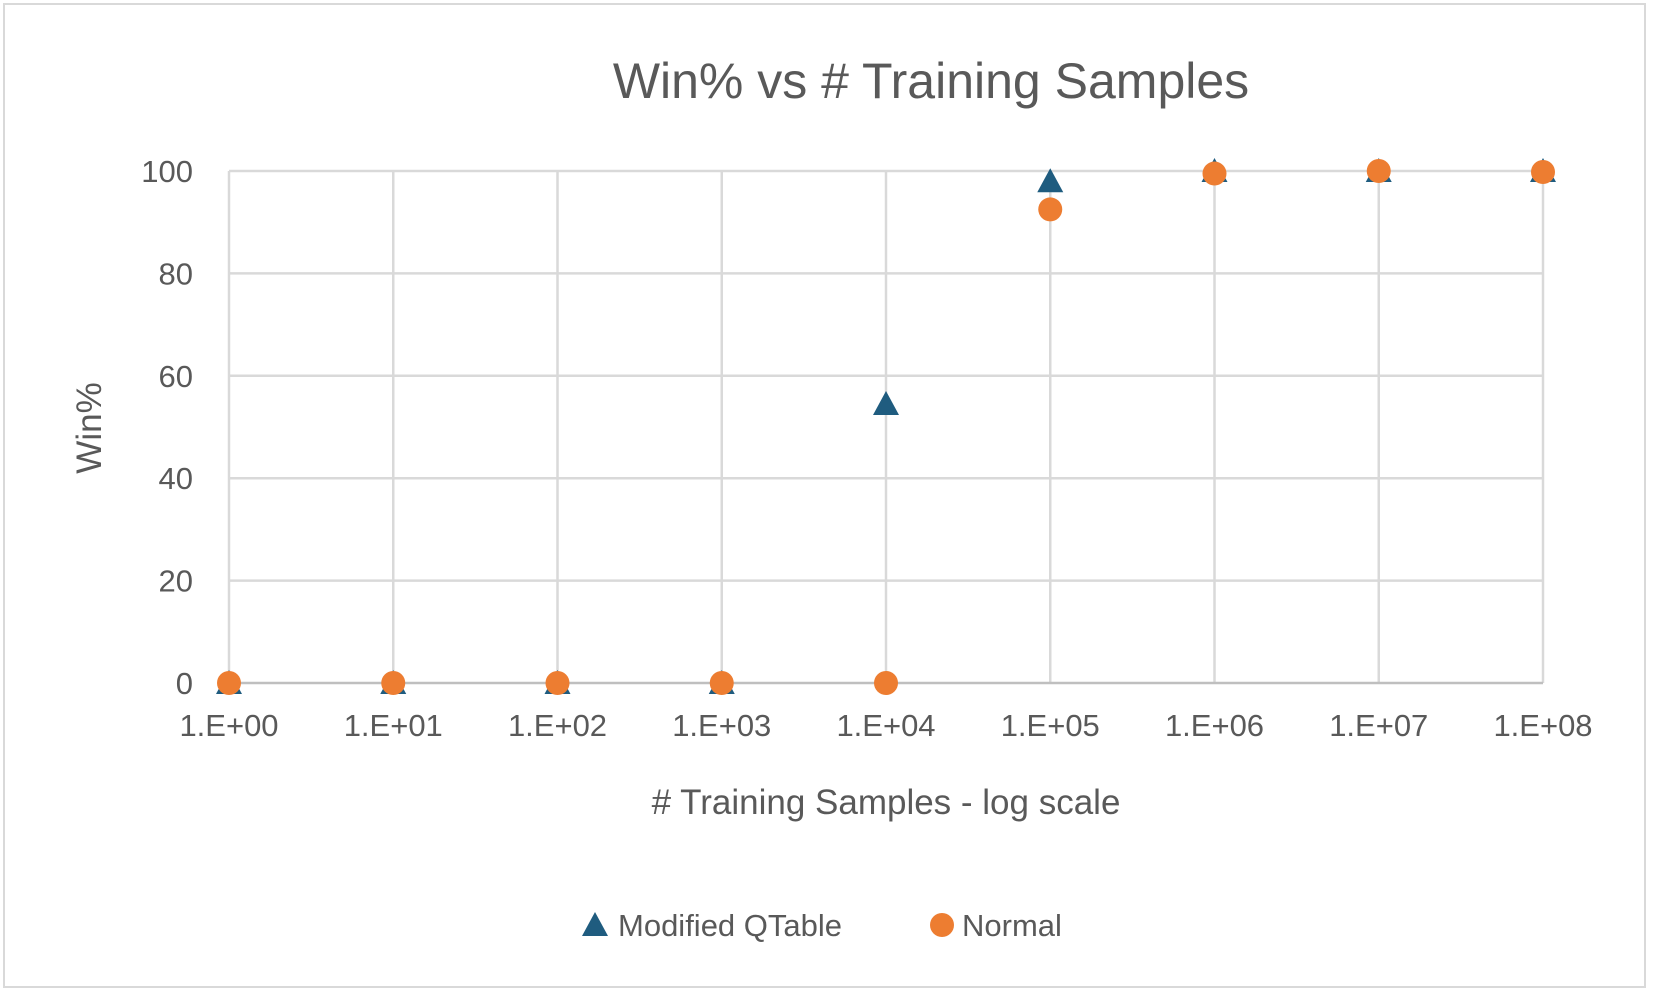 The width and height of the screenshot is (1653, 993). I want to click on y-tick-label: 0, so click(184, 683).